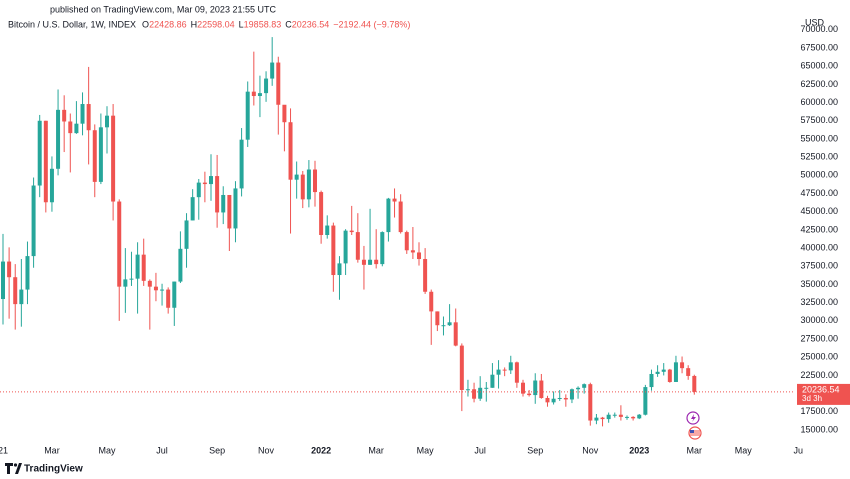 The image size is (850, 479). I want to click on y-tick-label: 25000.00, so click(819, 357).